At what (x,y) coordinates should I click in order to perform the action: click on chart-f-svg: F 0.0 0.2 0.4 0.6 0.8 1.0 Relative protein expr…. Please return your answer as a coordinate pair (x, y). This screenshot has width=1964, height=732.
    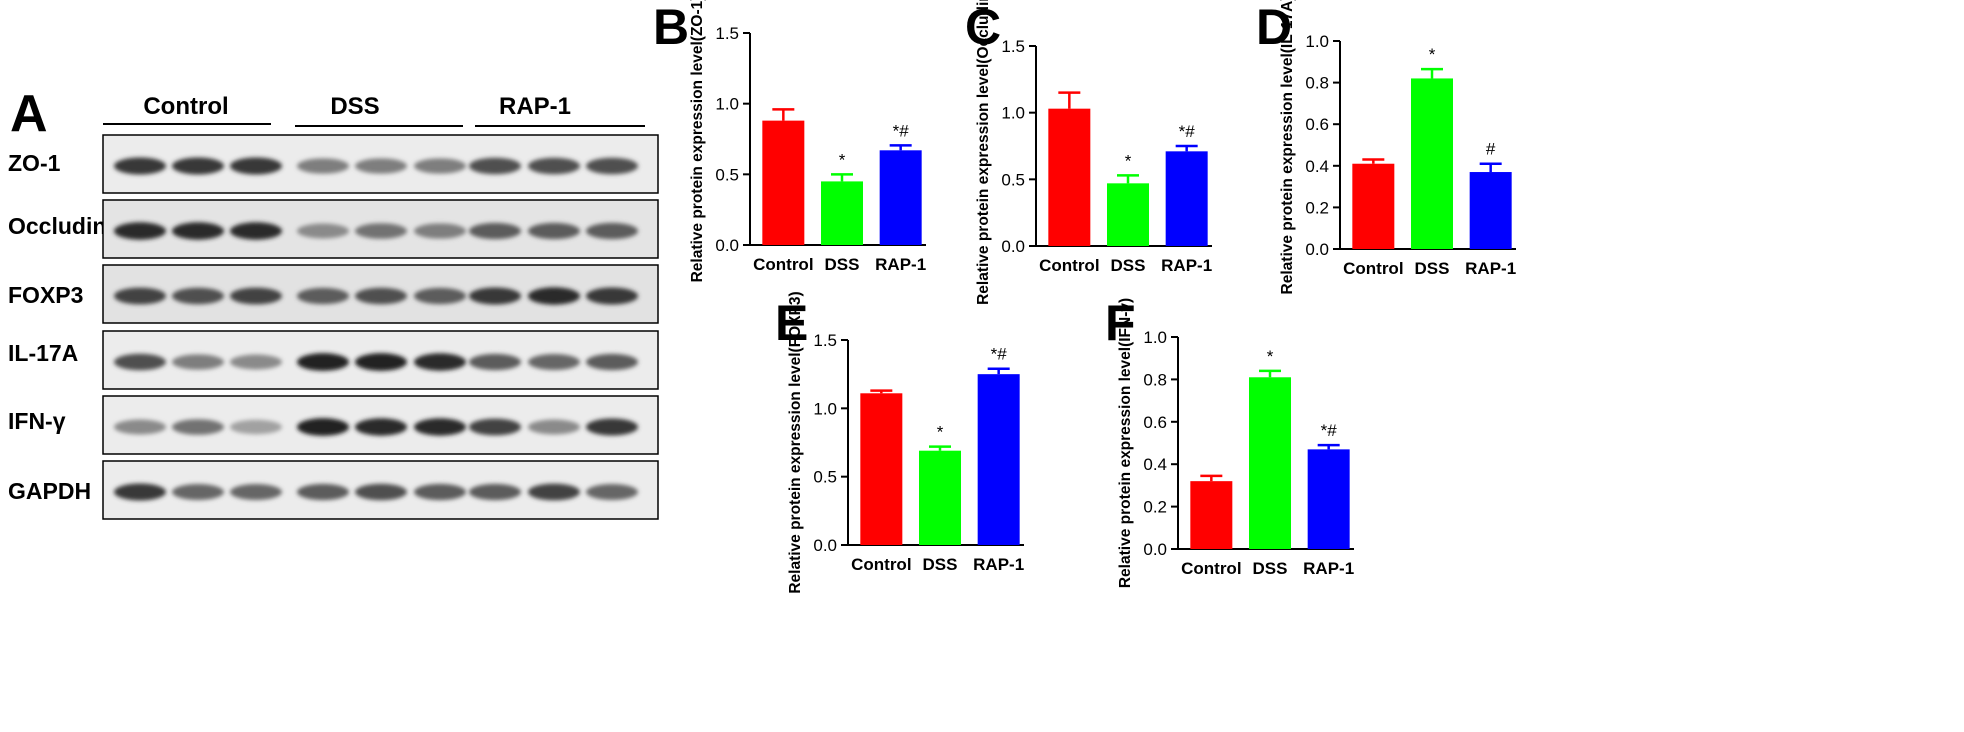
    Looking at the image, I should click on (1229, 441).